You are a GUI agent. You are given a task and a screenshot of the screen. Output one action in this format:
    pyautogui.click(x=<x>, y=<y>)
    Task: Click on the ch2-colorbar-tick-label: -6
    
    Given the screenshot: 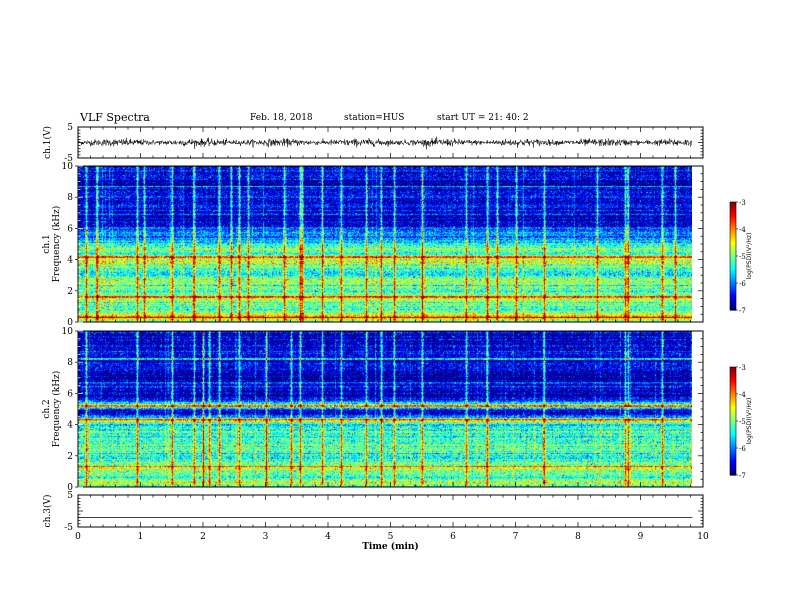 What is the action you would take?
    pyautogui.click(x=742, y=449)
    